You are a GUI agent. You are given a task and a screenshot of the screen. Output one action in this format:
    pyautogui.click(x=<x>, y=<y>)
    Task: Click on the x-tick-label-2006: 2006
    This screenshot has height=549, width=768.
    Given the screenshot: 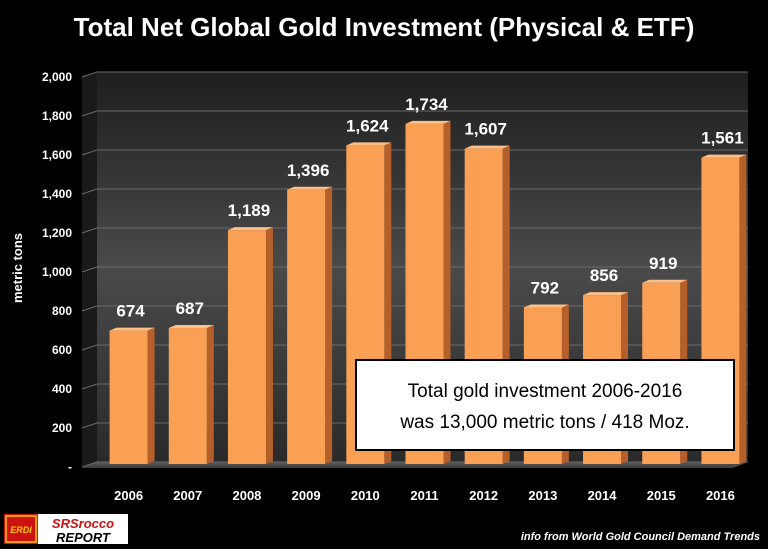 What is the action you would take?
    pyautogui.click(x=128, y=495)
    